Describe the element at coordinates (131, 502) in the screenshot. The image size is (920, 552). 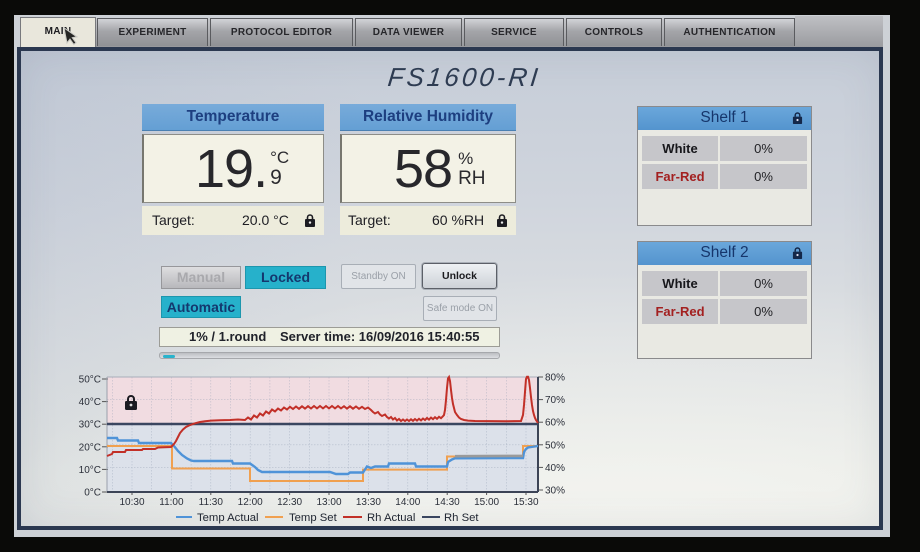
I see `svg-text: 10:30` at that location.